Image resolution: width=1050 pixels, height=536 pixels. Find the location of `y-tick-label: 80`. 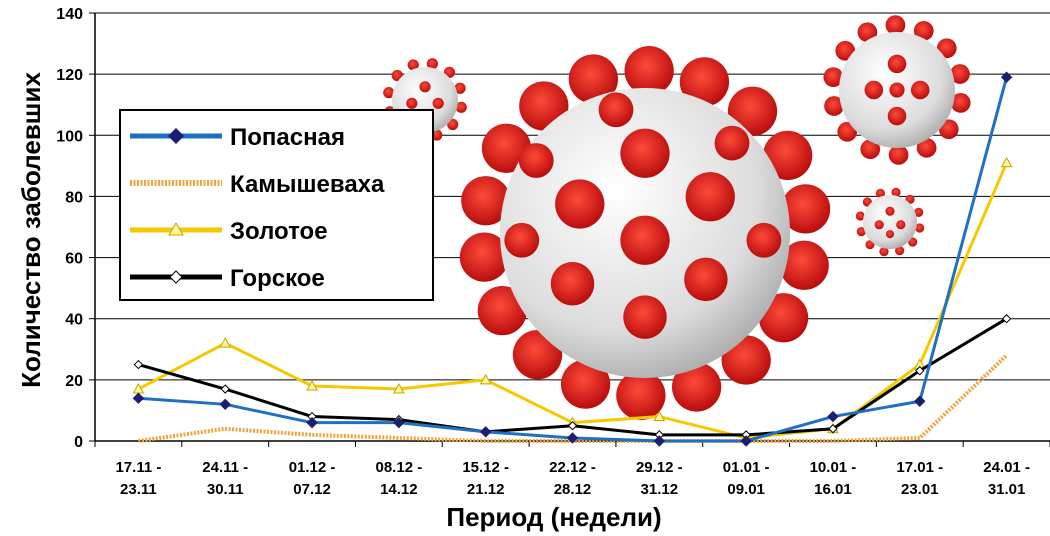

y-tick-label: 80 is located at coordinates (74, 197).